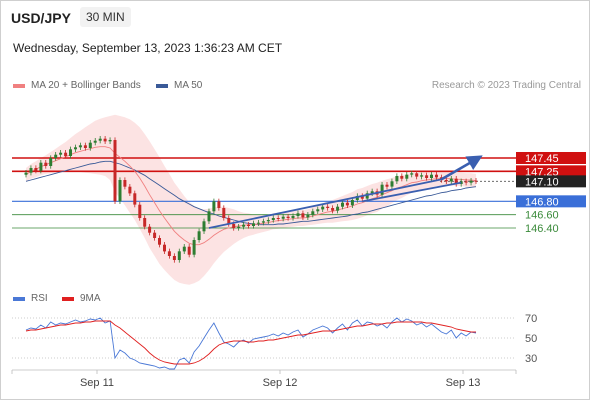 The width and height of the screenshot is (590, 400). I want to click on ma9-swatch, so click(68, 298).